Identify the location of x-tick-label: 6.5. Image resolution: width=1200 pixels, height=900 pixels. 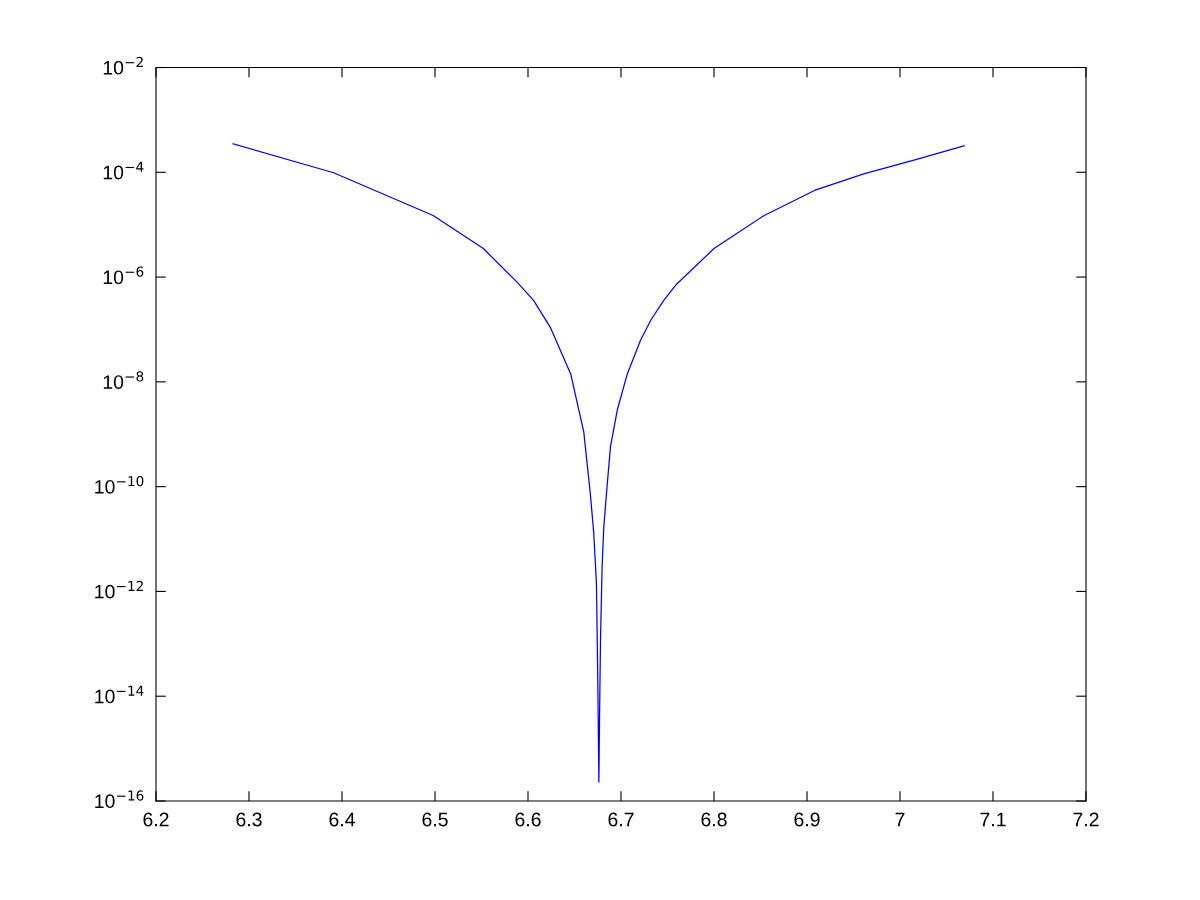
(435, 819).